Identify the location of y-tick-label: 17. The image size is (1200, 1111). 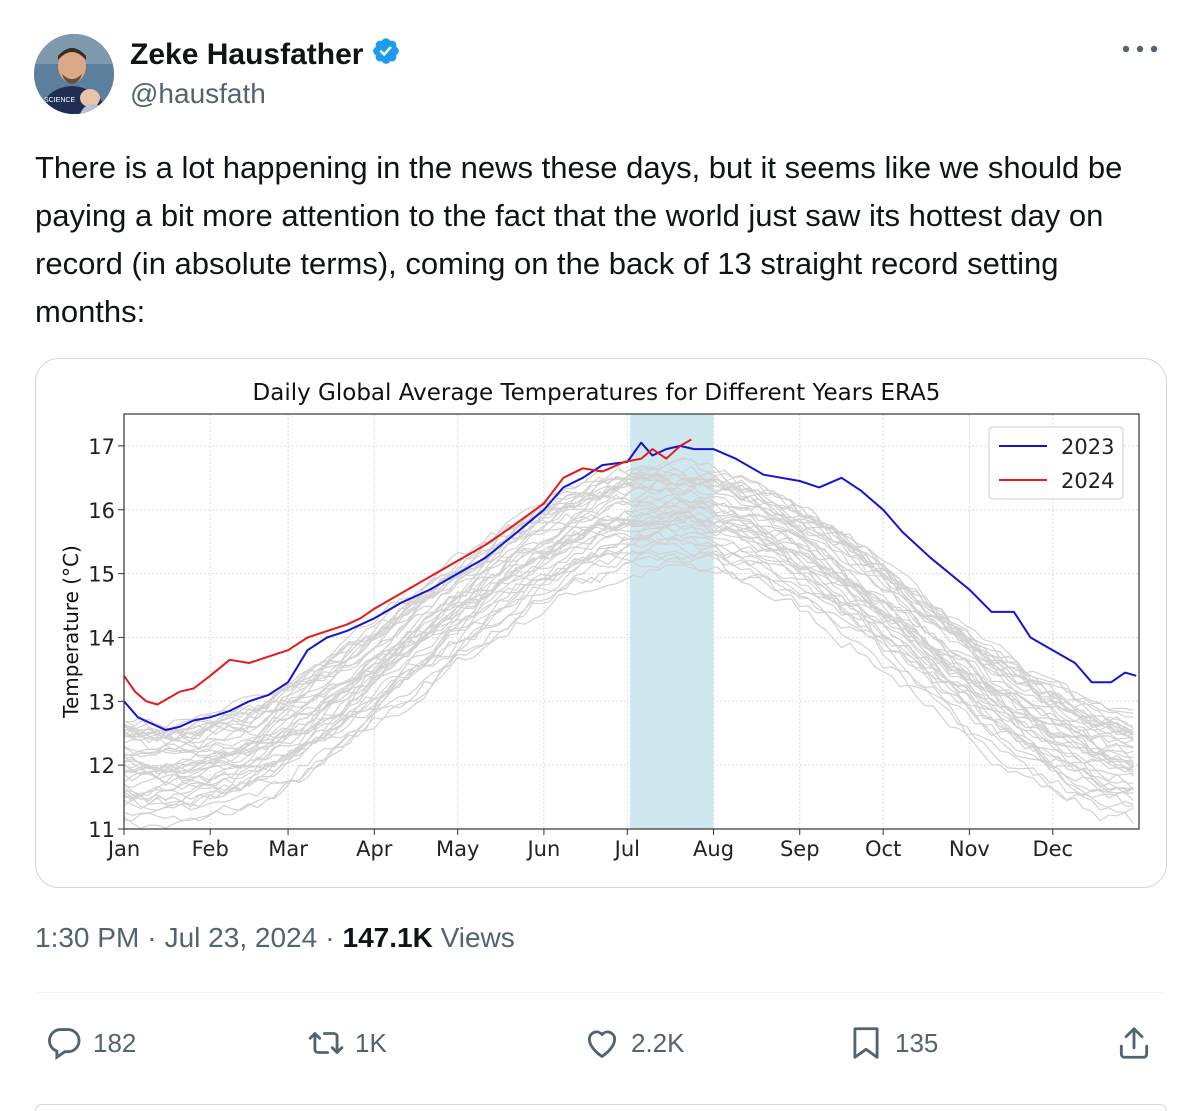
(101, 447).